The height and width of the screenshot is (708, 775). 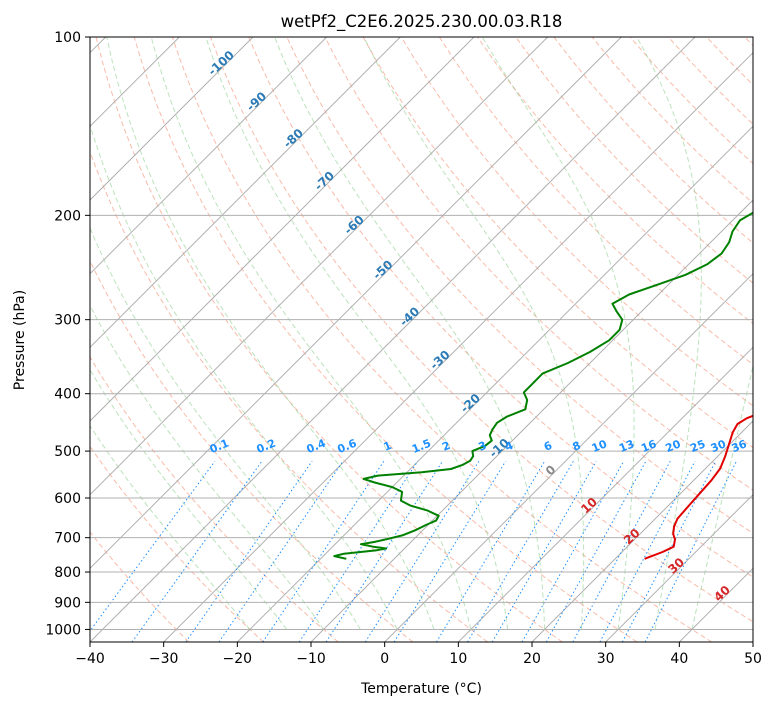 I want to click on x-tick-label: −20, so click(x=238, y=659).